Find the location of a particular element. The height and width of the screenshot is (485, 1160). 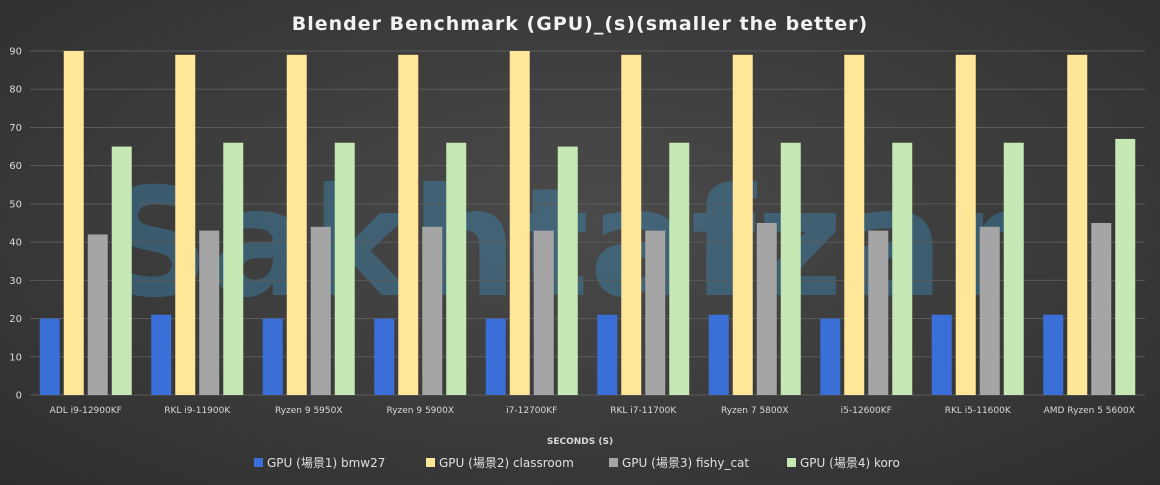

x-tick-label: RKL i7-11700K is located at coordinates (643, 411).